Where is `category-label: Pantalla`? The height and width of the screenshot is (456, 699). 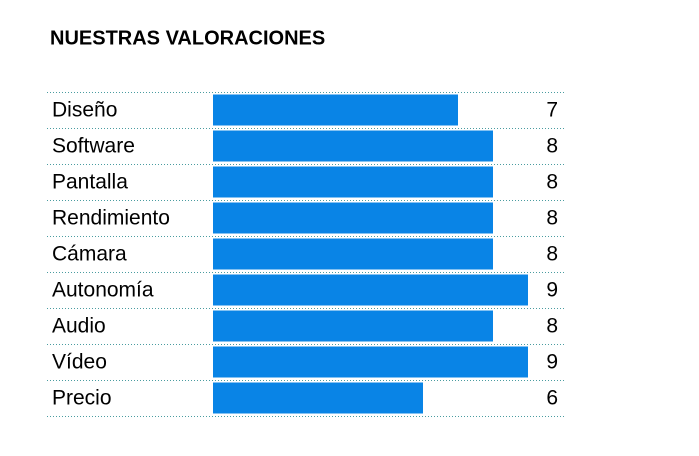 category-label: Pantalla is located at coordinates (90, 182).